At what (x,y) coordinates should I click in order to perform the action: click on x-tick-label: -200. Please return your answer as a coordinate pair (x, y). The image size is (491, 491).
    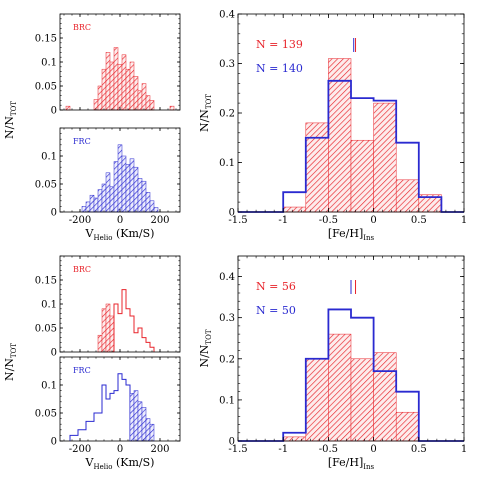
    Looking at the image, I should click on (80, 449).